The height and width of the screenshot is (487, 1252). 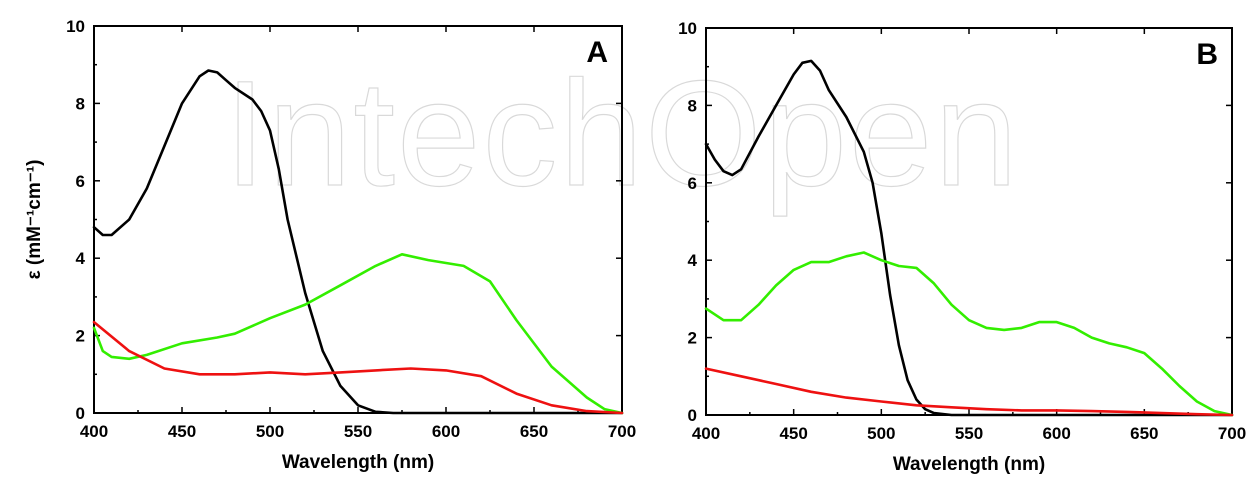 What do you see at coordinates (597, 52) in the screenshot?
I see `panel-label: A` at bounding box center [597, 52].